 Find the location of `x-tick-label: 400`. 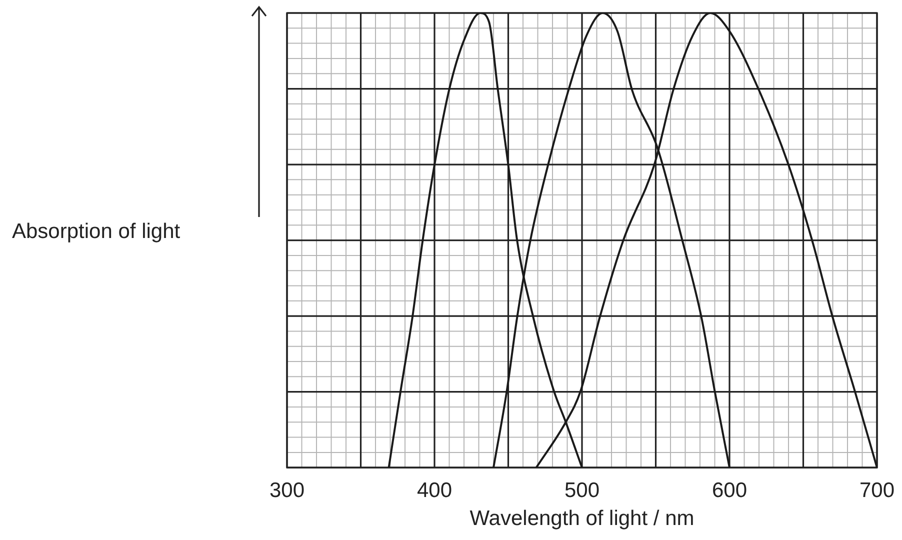

x-tick-label: 400 is located at coordinates (434, 490).